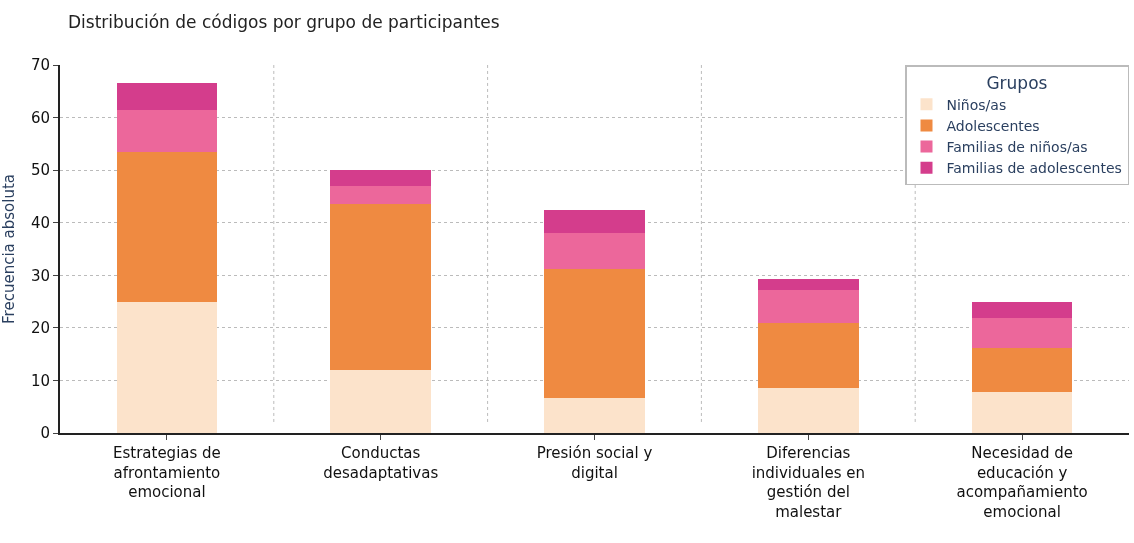  What do you see at coordinates (166, 472) in the screenshot?
I see `x-tick-label: Estrategias de afrontamiento emocional` at bounding box center [166, 472].